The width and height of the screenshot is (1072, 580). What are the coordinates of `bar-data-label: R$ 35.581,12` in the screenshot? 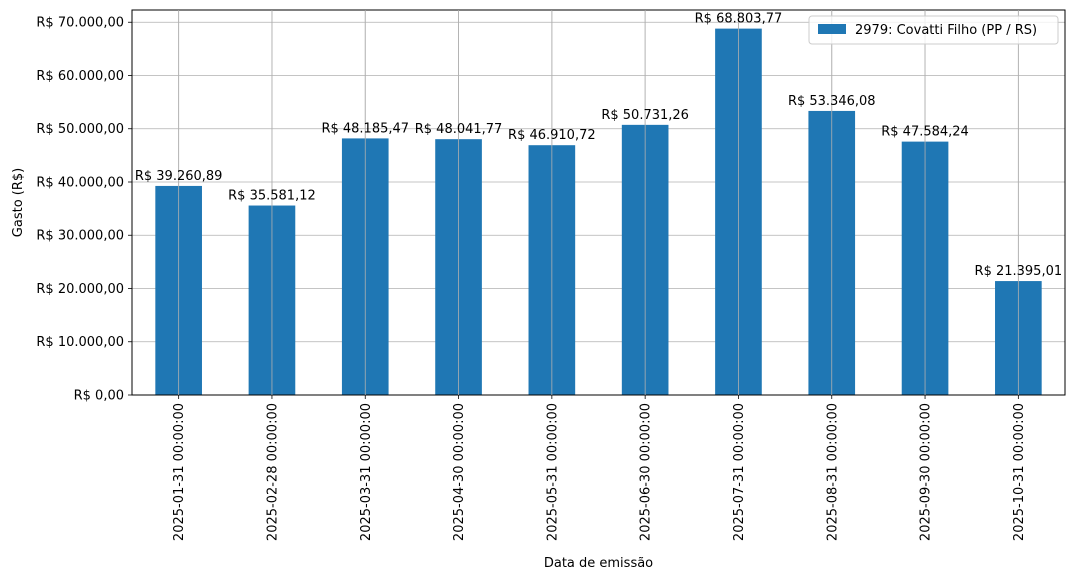 It's located at (272, 196).